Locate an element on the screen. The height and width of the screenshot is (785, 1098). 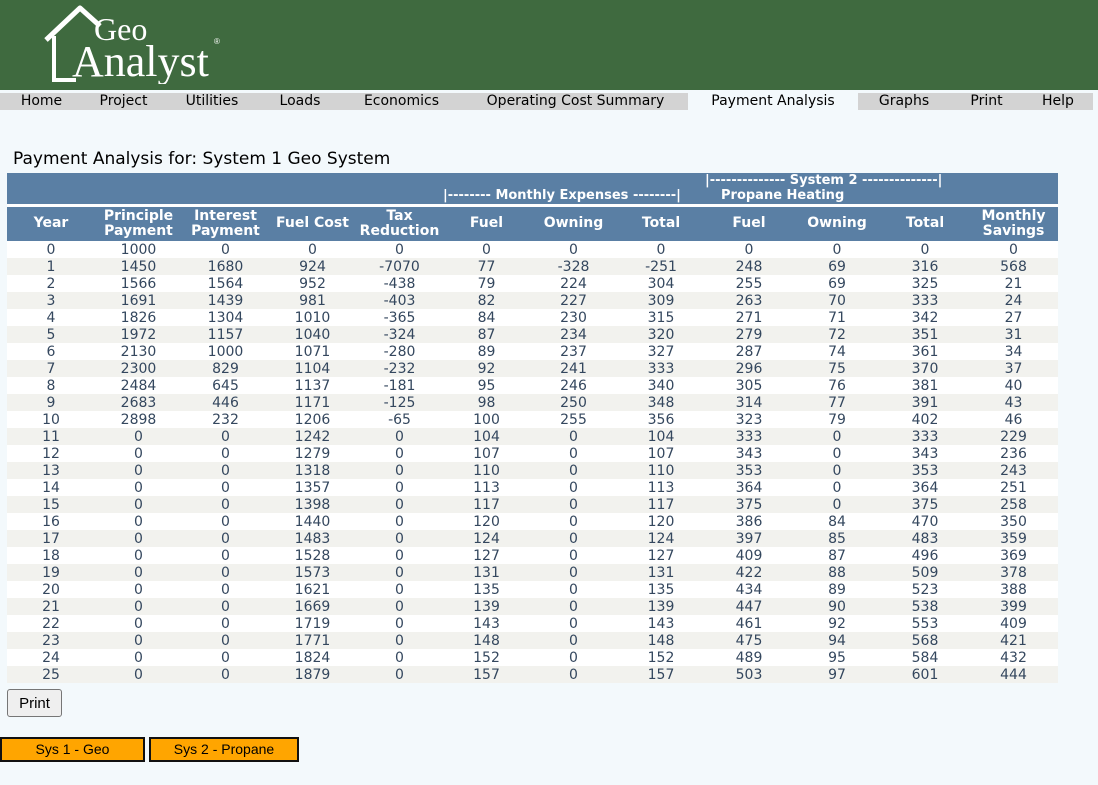
table-cell: 1157 is located at coordinates (225, 334).